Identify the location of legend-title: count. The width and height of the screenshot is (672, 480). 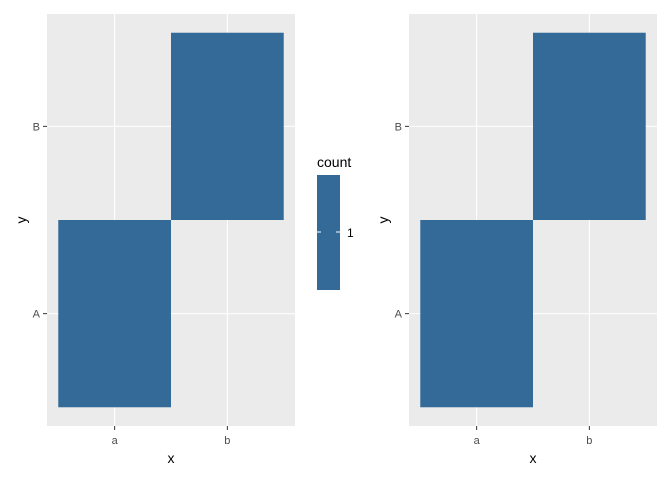
(334, 162).